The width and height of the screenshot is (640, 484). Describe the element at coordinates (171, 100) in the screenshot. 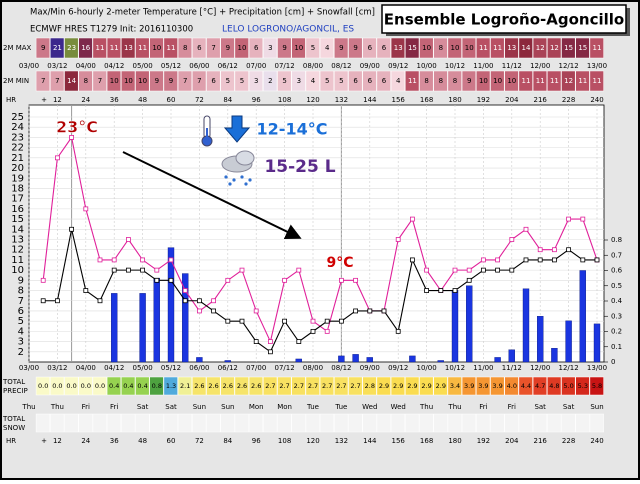

I see `hr-tick-label: 60` at that location.